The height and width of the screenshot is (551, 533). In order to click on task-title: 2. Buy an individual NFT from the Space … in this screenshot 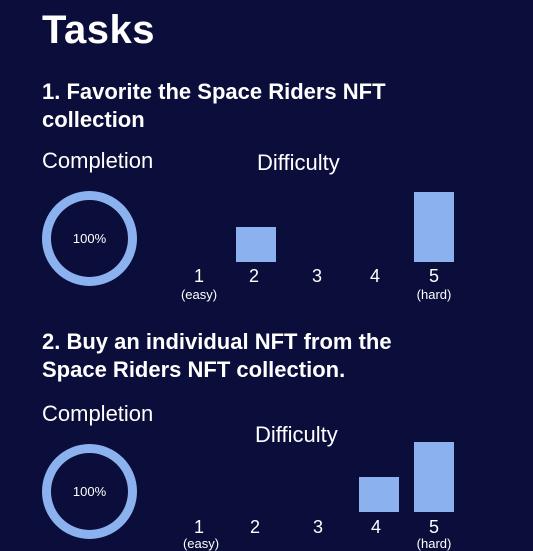, I will do `click(217, 355)`.